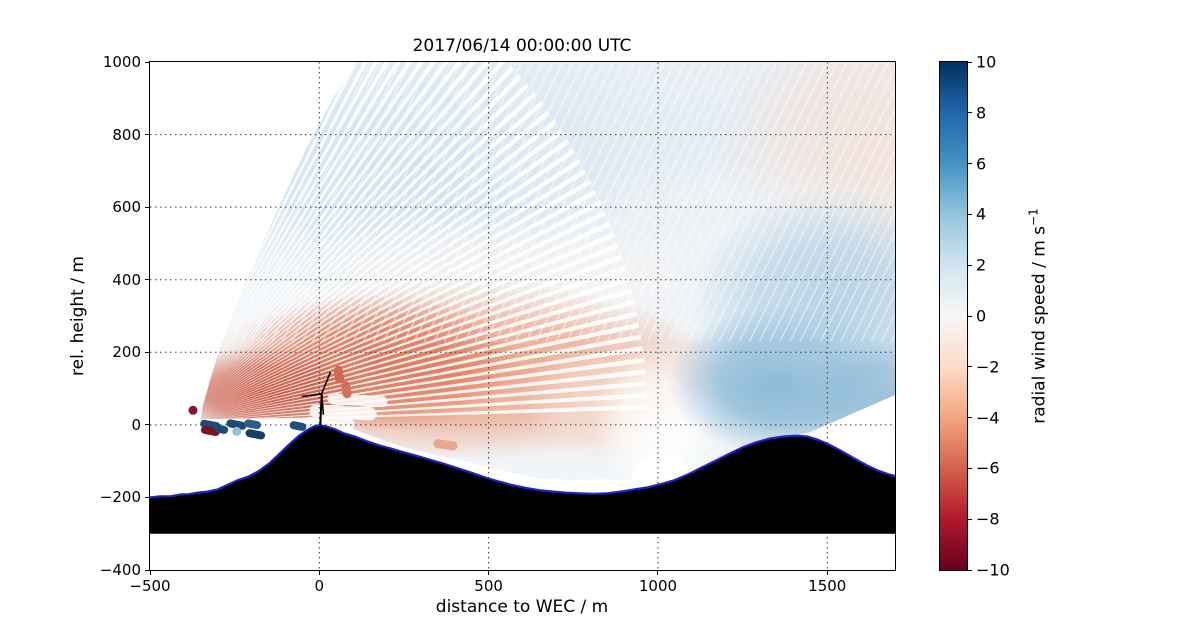 This screenshot has width=1200, height=636. Describe the element at coordinates (658, 586) in the screenshot. I see `x-tick-label: 1000` at that location.